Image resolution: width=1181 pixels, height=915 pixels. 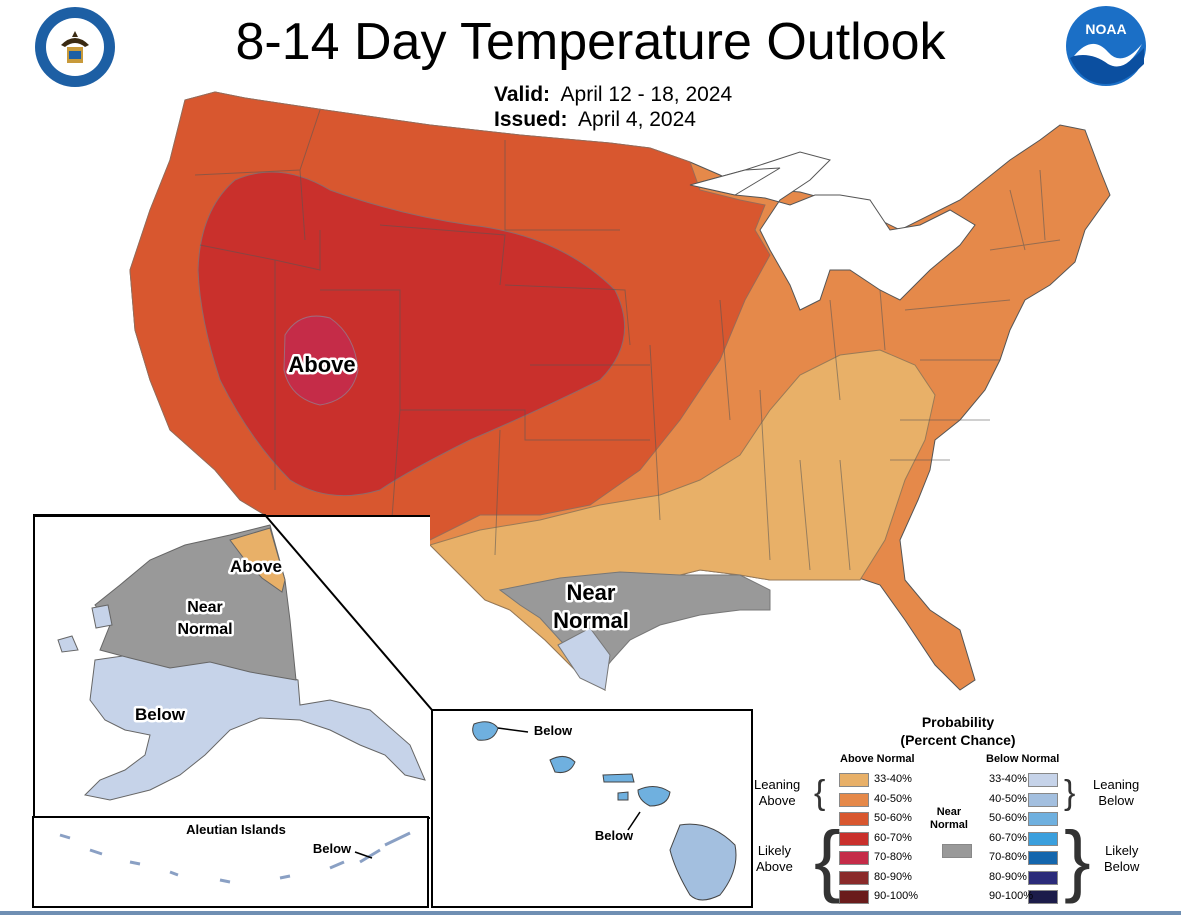 What do you see at coordinates (1077, 859) in the screenshot?
I see `brace-likely-below: }` at bounding box center [1077, 859].